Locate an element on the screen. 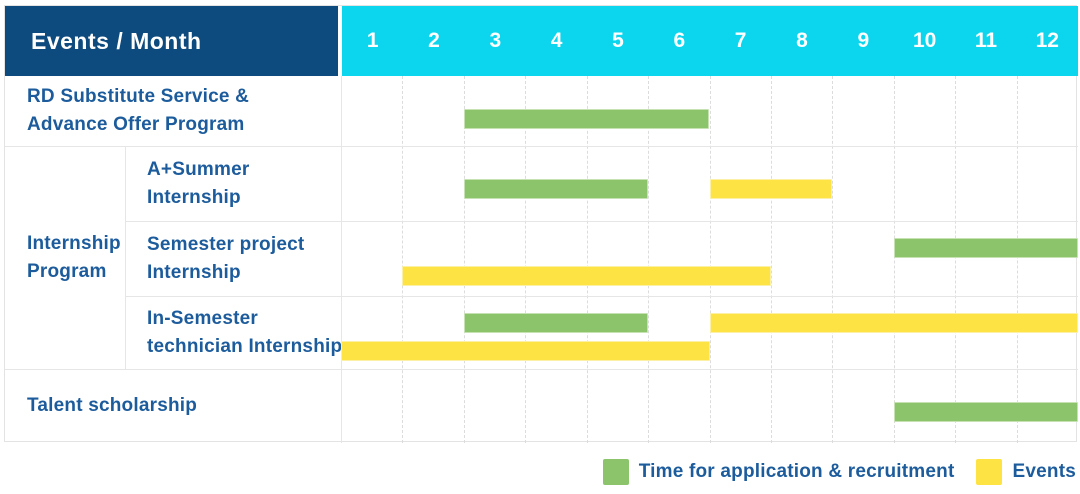  row-label-line: Program is located at coordinates (67, 271).